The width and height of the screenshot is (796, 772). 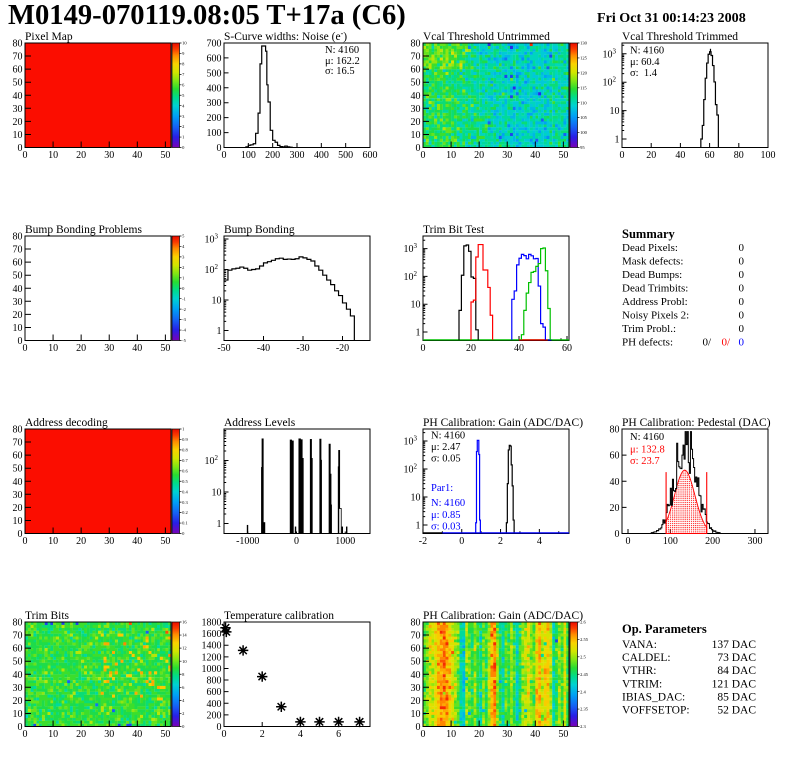 What do you see at coordinates (223, 348) in the screenshot?
I see `svg-text: -50` at bounding box center [223, 348].